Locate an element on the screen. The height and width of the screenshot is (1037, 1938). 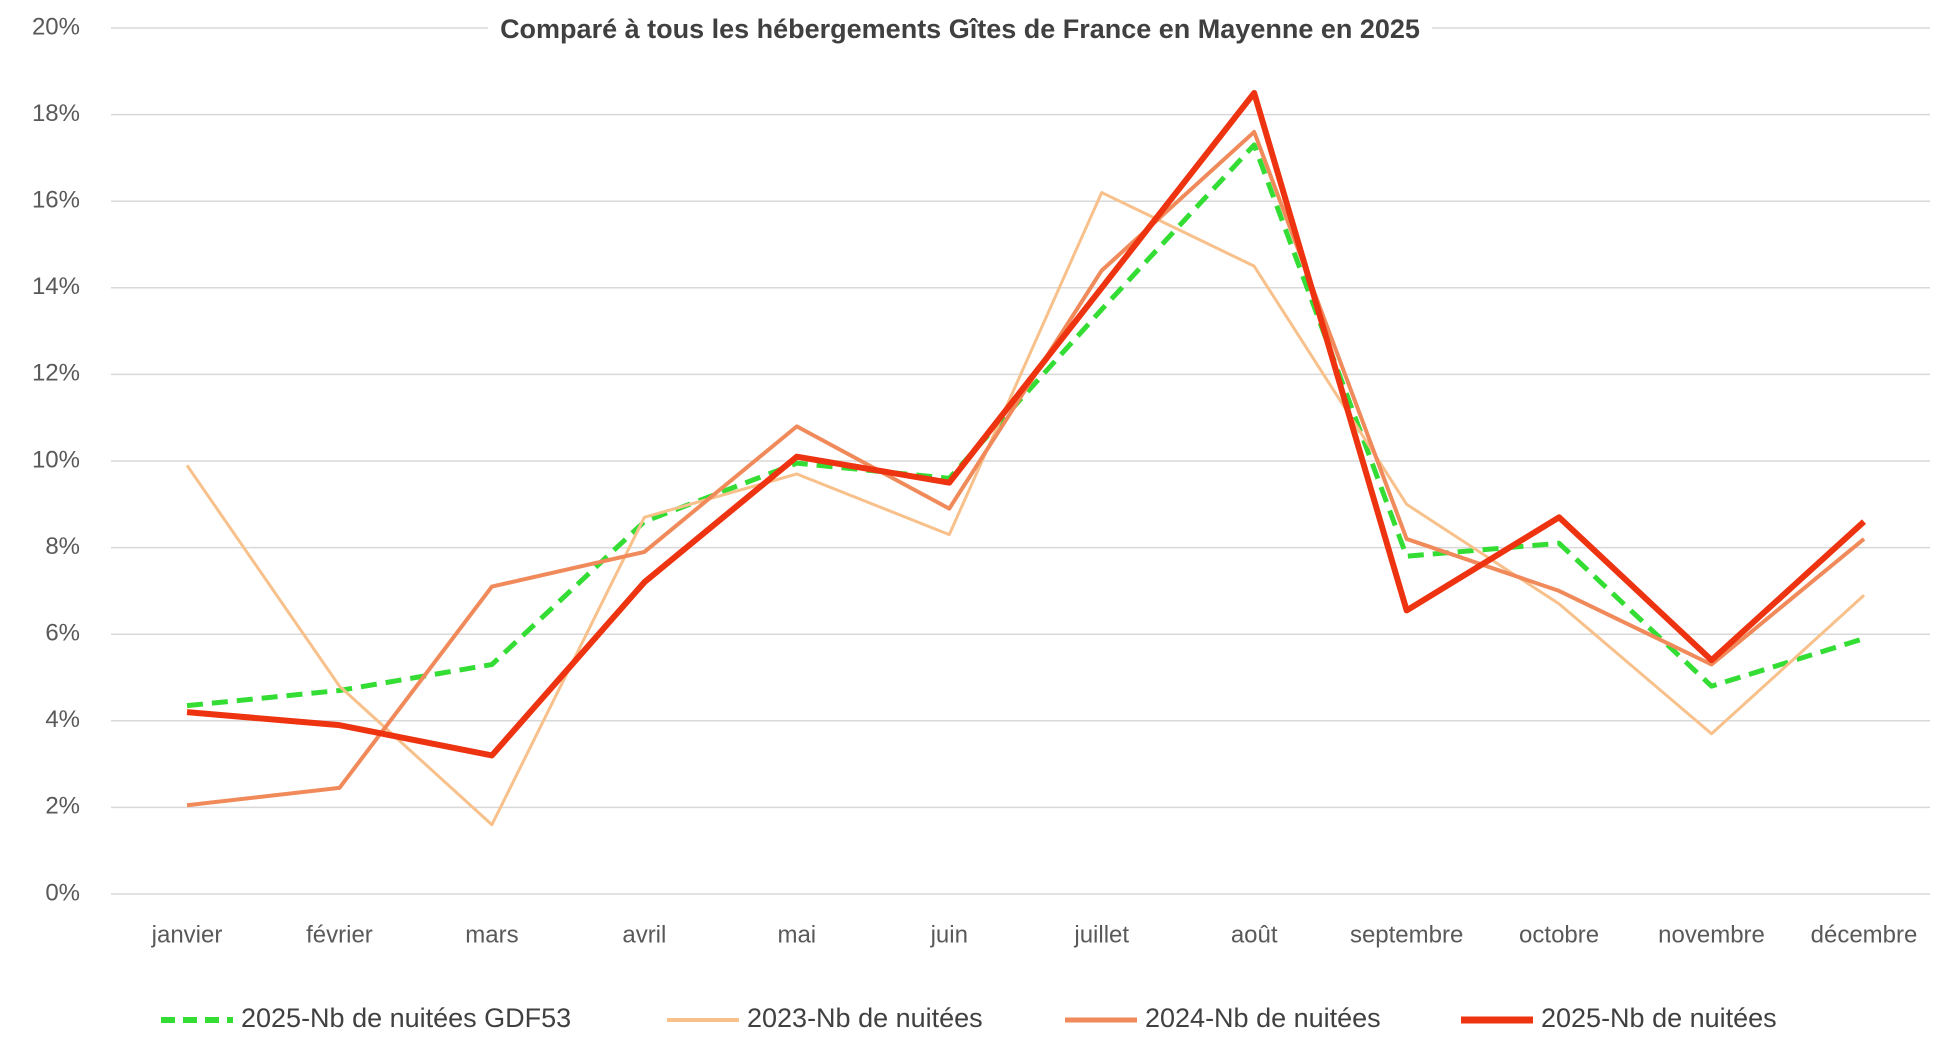
y-tick-label: 4% is located at coordinates (62, 719).